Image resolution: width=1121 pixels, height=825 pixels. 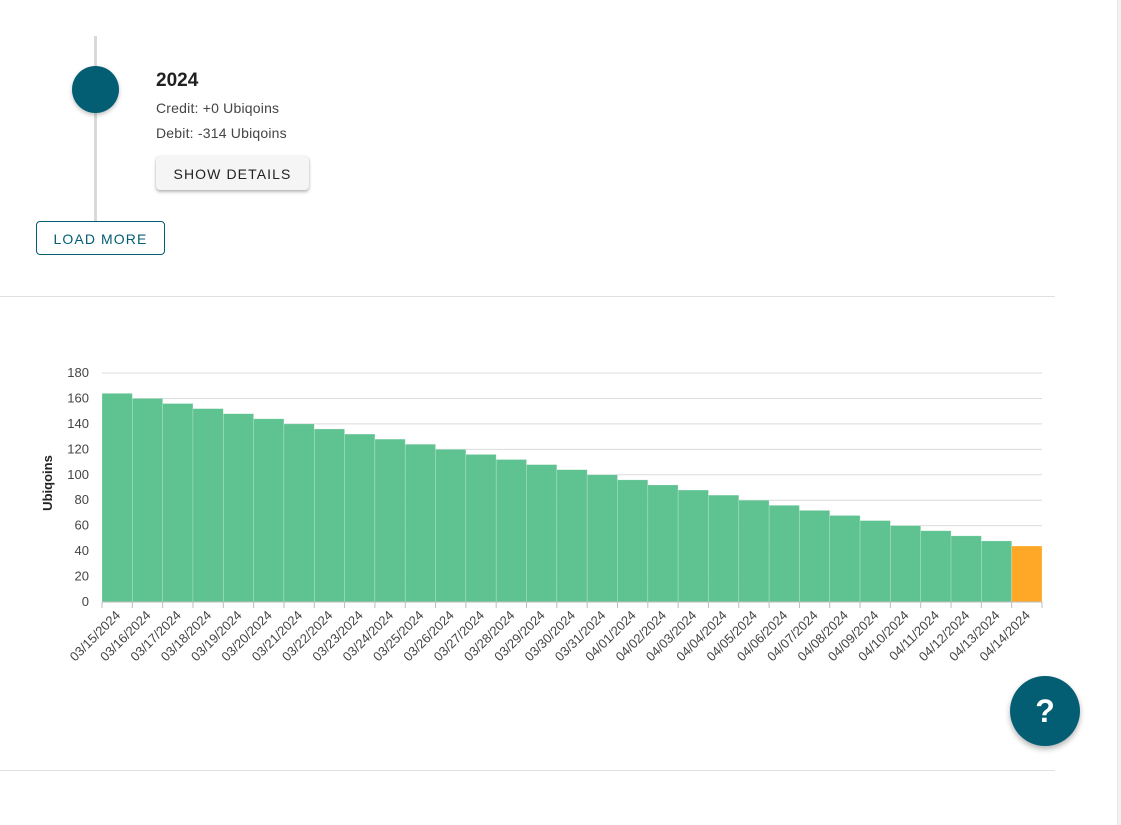 I want to click on y-axis-label: Ubiqoins, so click(x=47, y=483).